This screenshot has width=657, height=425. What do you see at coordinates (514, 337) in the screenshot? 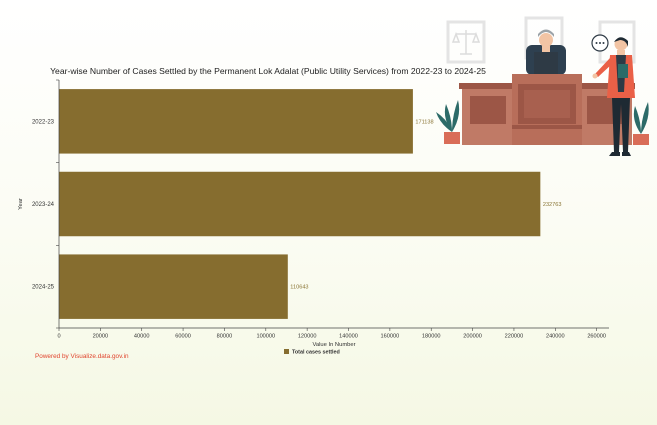
I see `x-tick-label-220000: 220000` at bounding box center [514, 337].